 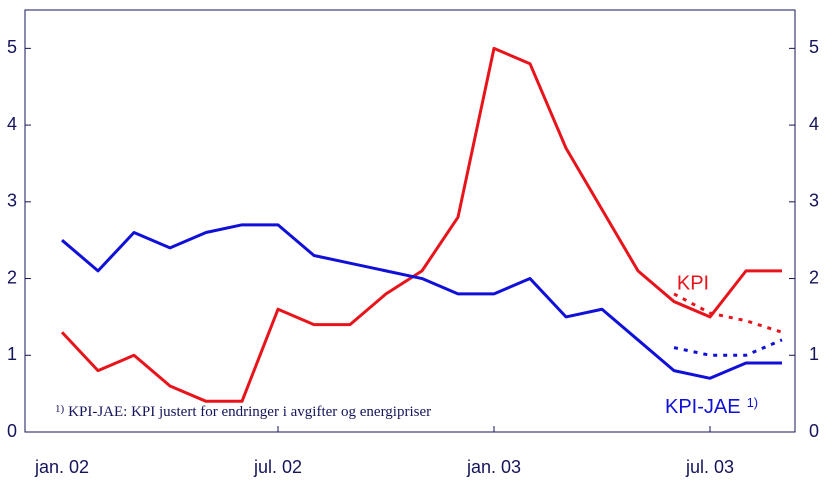 I want to click on y-tick-label: 3, so click(x=12, y=201).